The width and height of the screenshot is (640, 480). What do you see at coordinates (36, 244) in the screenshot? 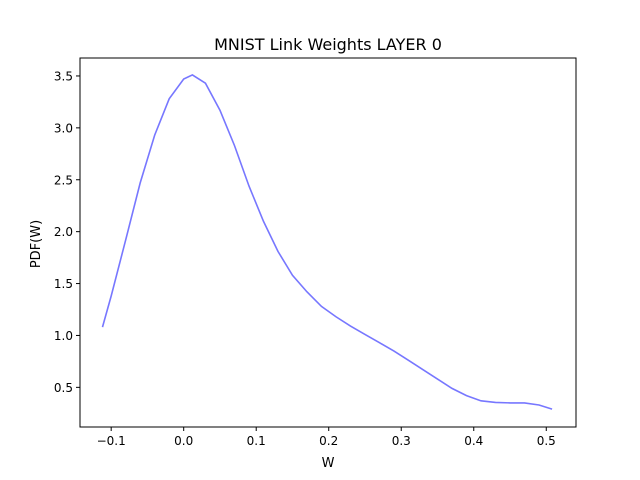
I see `y-axis-label: PDF(W)` at bounding box center [36, 244].